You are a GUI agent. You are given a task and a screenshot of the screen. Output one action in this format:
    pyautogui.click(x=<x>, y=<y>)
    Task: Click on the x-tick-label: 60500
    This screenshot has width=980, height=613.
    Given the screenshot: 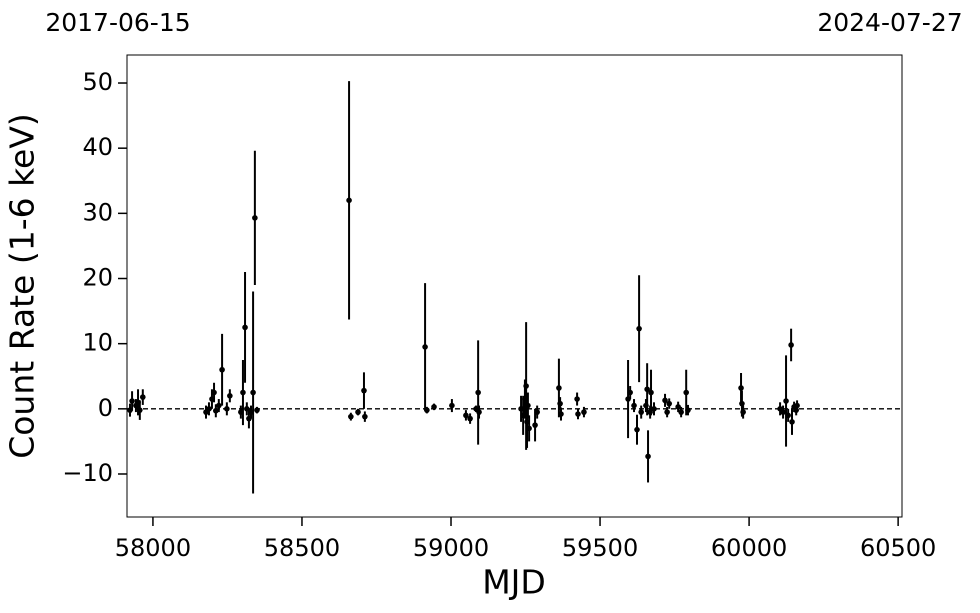 What is the action you would take?
    pyautogui.click(x=898, y=548)
    